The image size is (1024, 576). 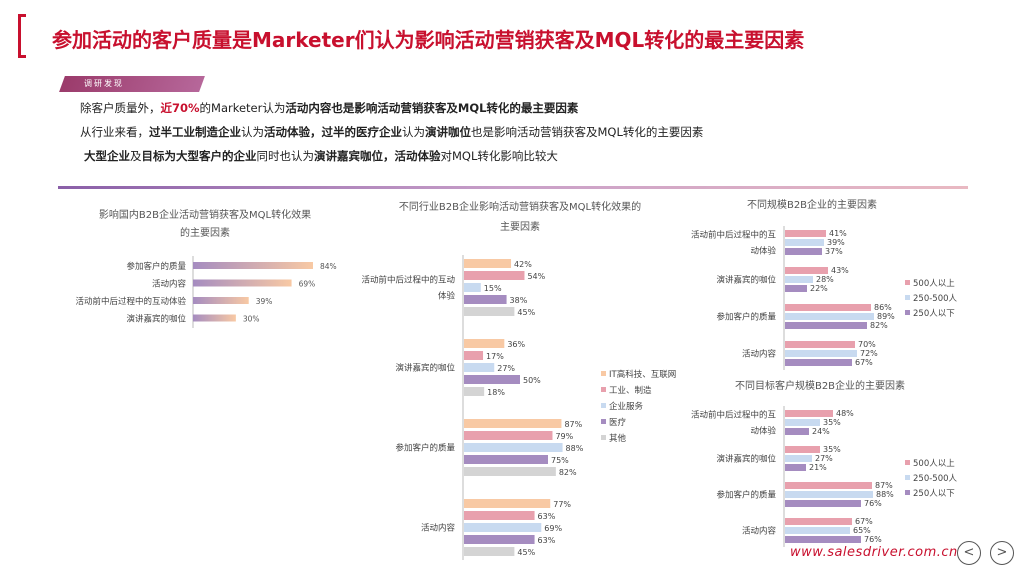 What do you see at coordinates (136, 156) in the screenshot?
I see `intro-text: 及` at bounding box center [136, 156].